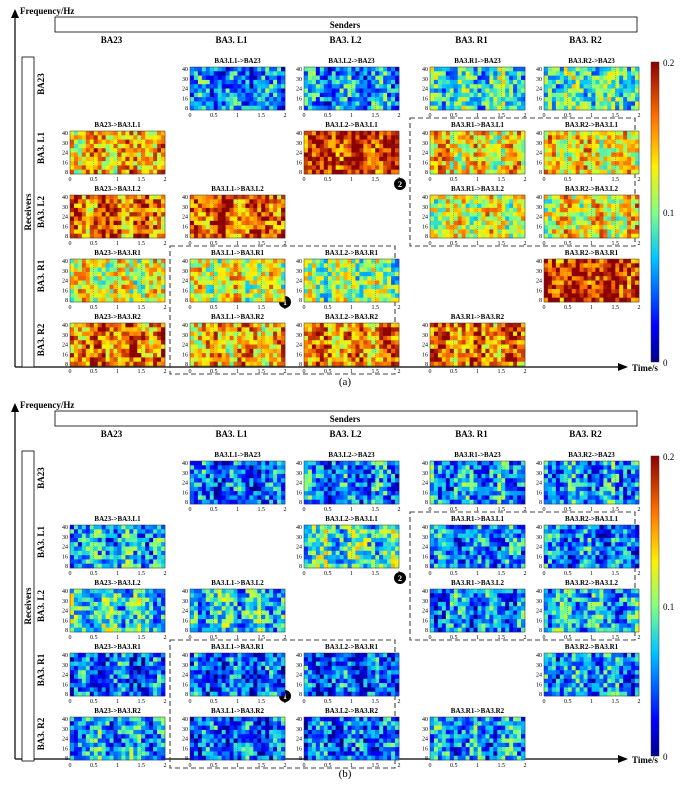 This screenshot has width=681, height=785. What do you see at coordinates (351, 61) in the screenshot?
I see `cell-title: BA3.L2->BA23` at bounding box center [351, 61].